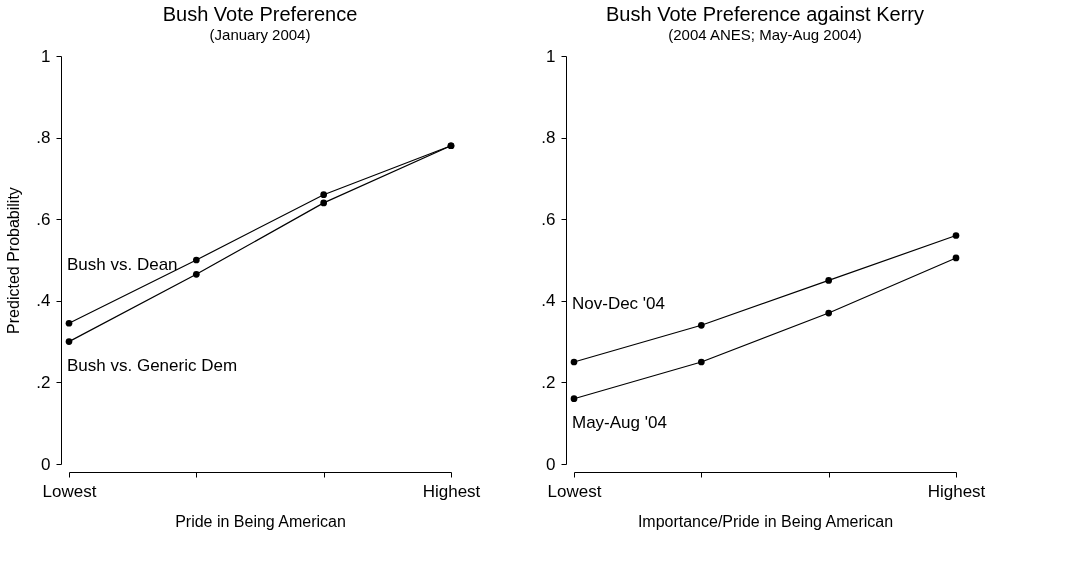 The height and width of the screenshot is (582, 1070). What do you see at coordinates (122, 265) in the screenshot?
I see `series-label: Bush vs. Dean` at bounding box center [122, 265].